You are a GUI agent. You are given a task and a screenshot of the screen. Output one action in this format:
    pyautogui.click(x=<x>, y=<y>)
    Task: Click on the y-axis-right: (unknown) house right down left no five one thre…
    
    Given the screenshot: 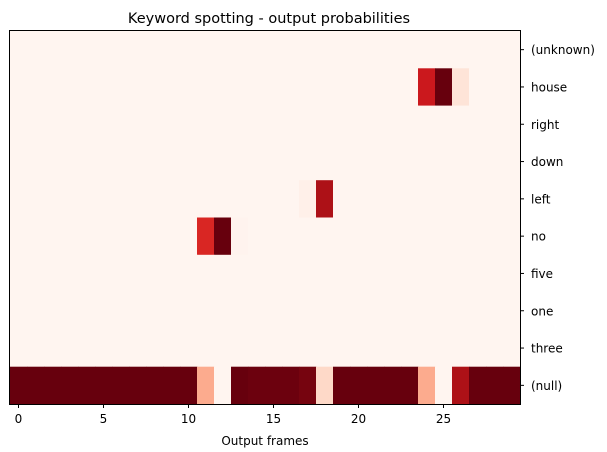 What is the action you would take?
    pyautogui.click(x=557, y=218)
    